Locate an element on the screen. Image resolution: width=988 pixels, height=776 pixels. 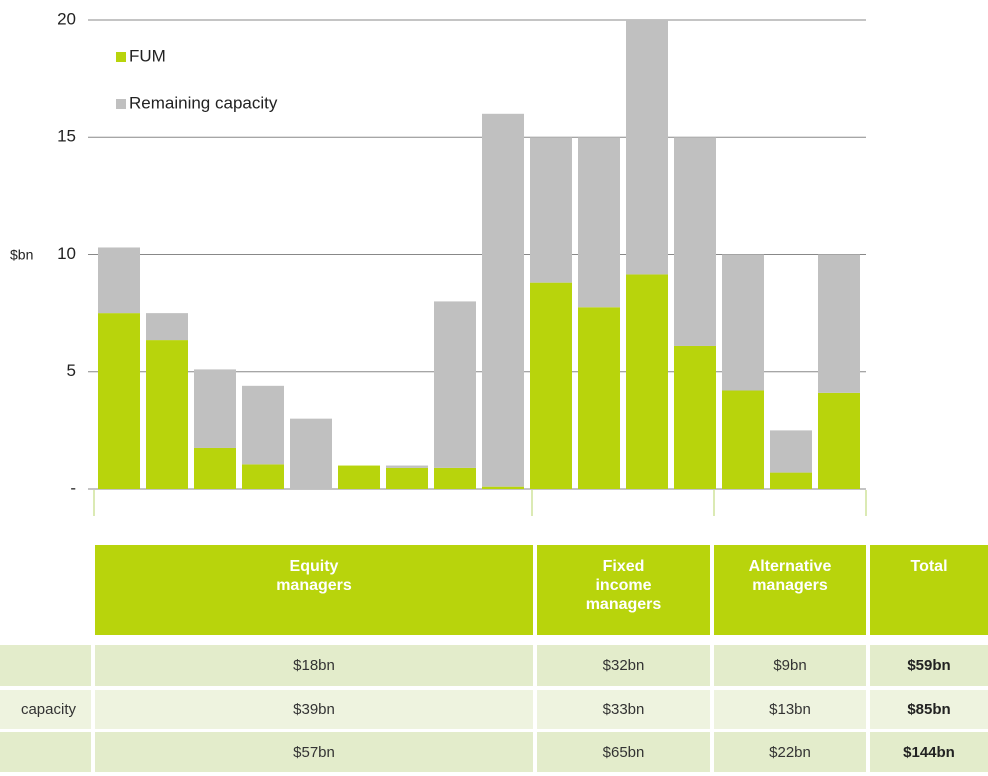
header-cell: Total is located at coordinates (929, 590).